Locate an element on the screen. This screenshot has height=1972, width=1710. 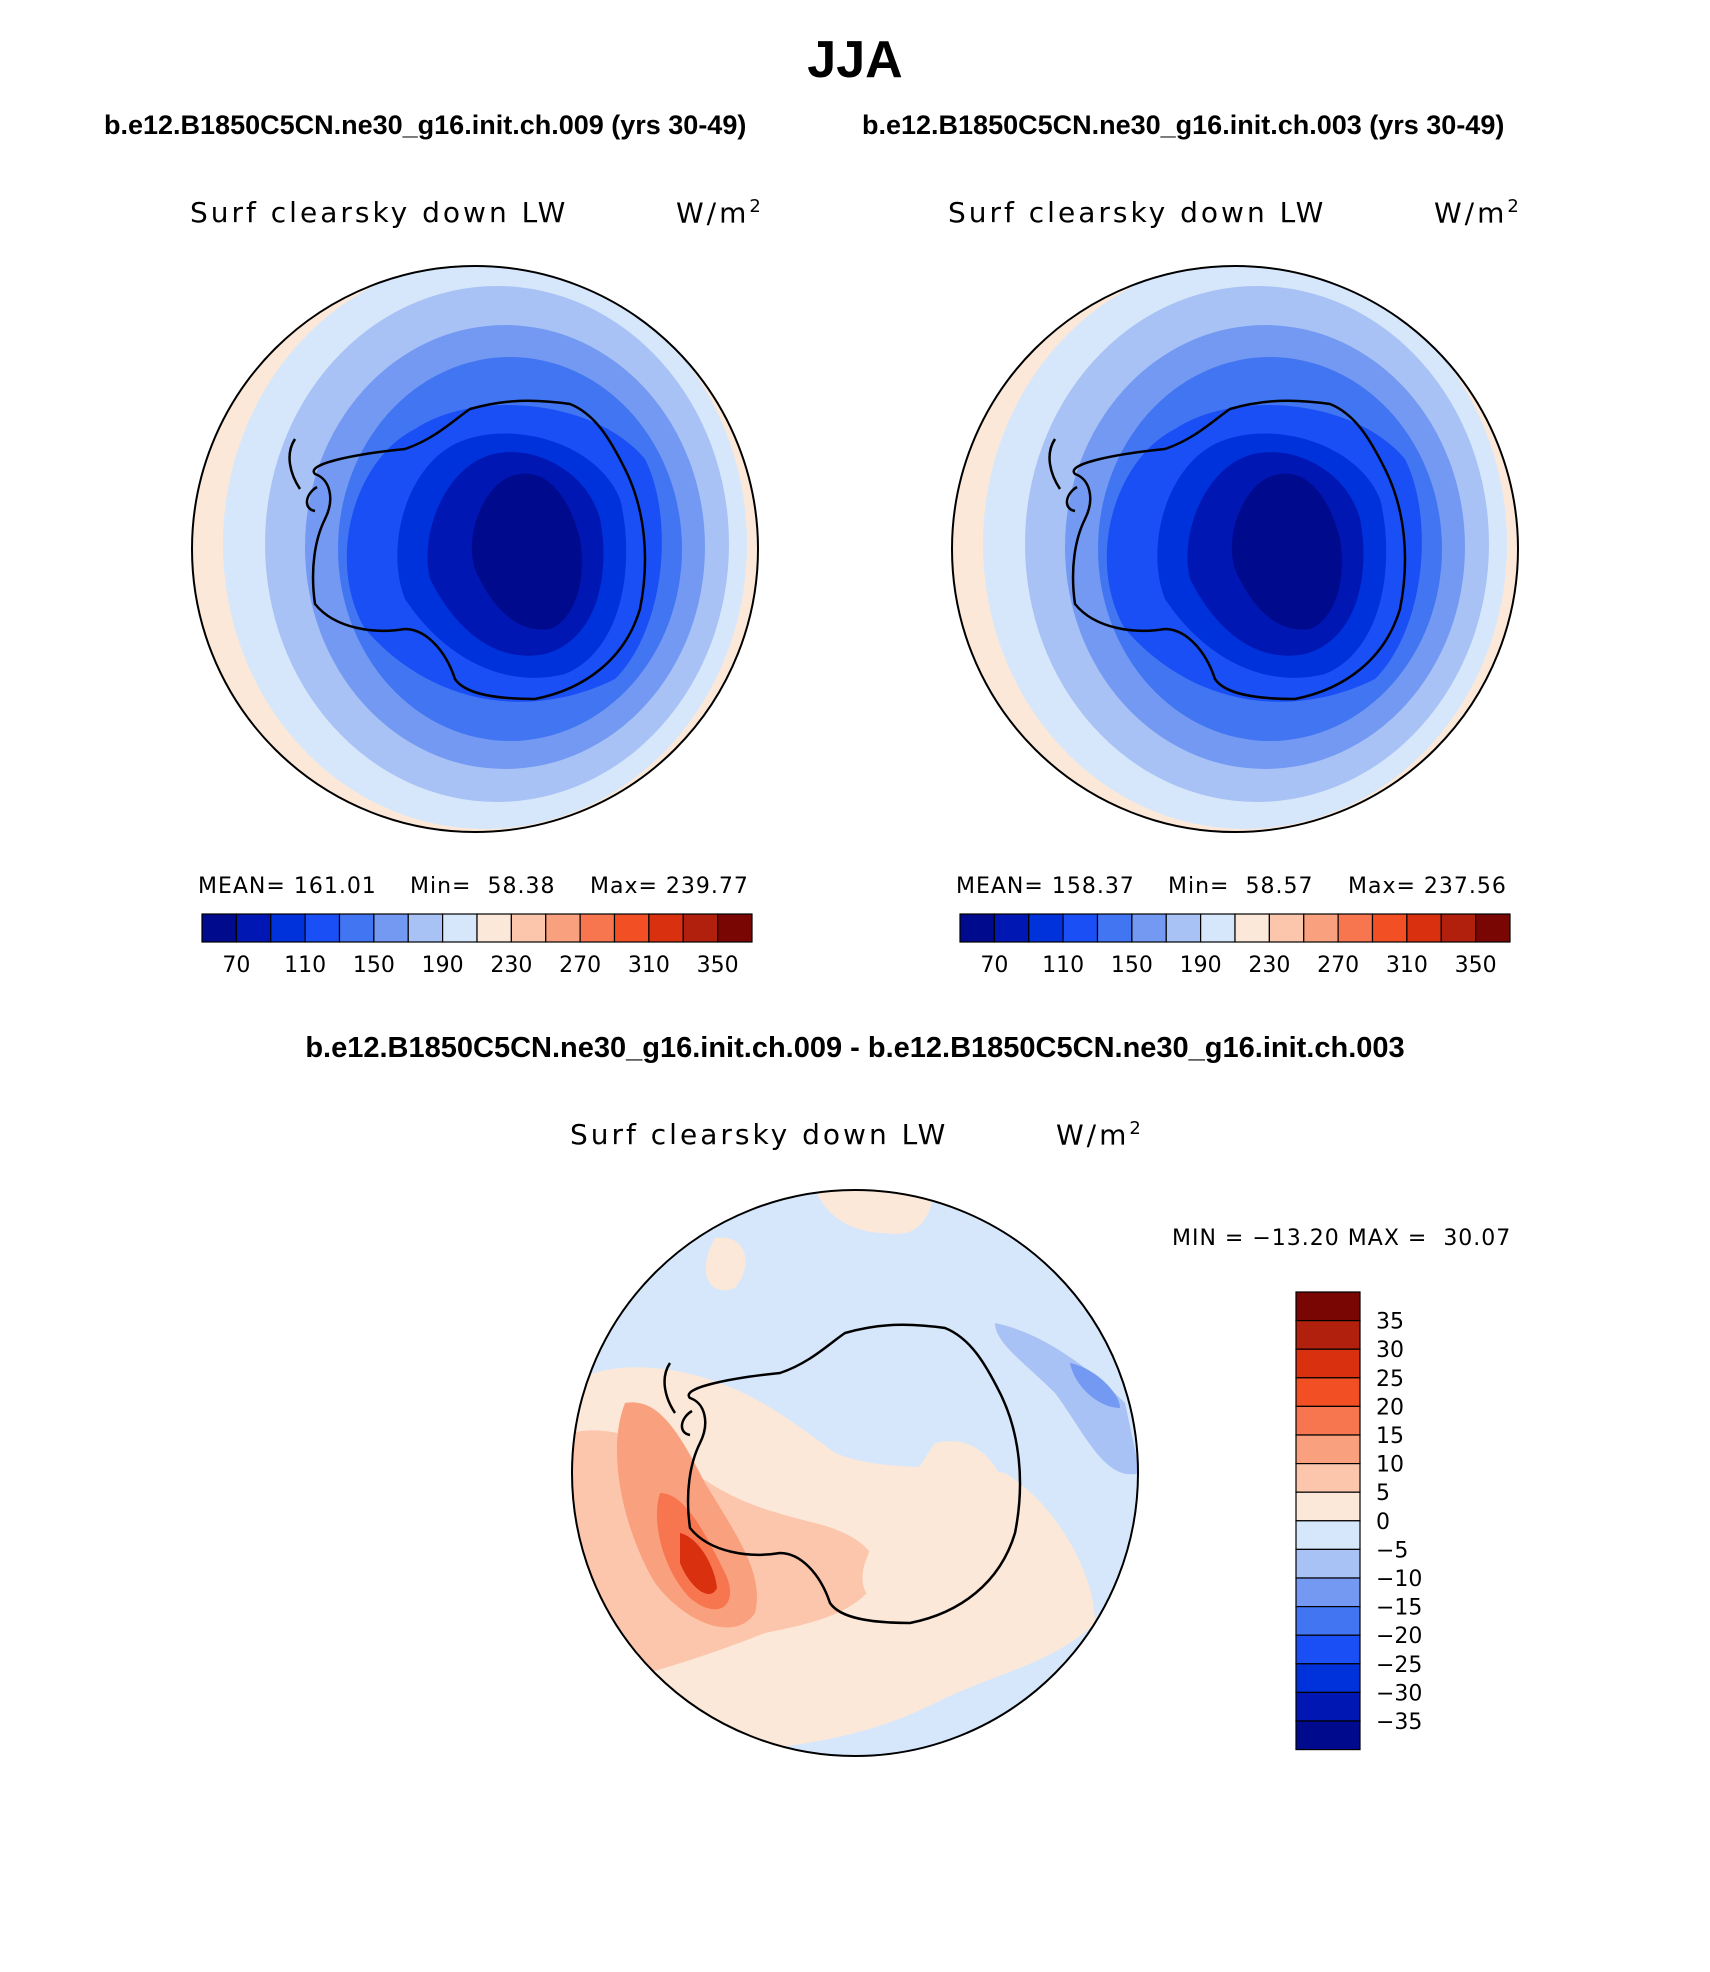
panel1-mean: MEAN= 161.01 is located at coordinates (287, 886).